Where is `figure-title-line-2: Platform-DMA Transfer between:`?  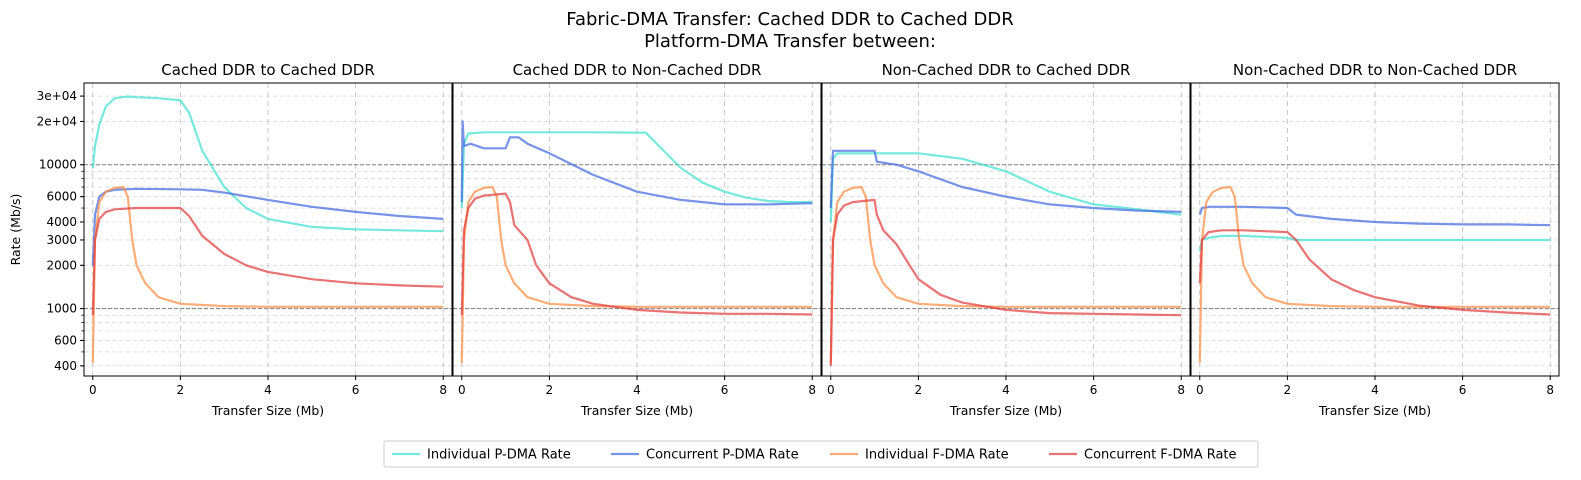
figure-title-line-2: Platform-DMA Transfer between: is located at coordinates (790, 41).